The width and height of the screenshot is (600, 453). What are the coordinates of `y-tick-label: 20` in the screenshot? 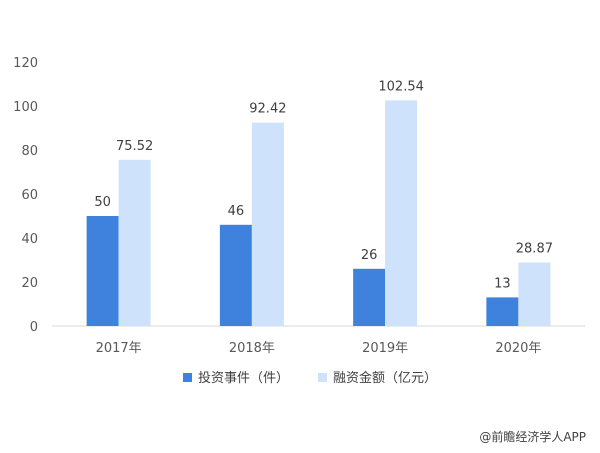 It's located at (29, 283).